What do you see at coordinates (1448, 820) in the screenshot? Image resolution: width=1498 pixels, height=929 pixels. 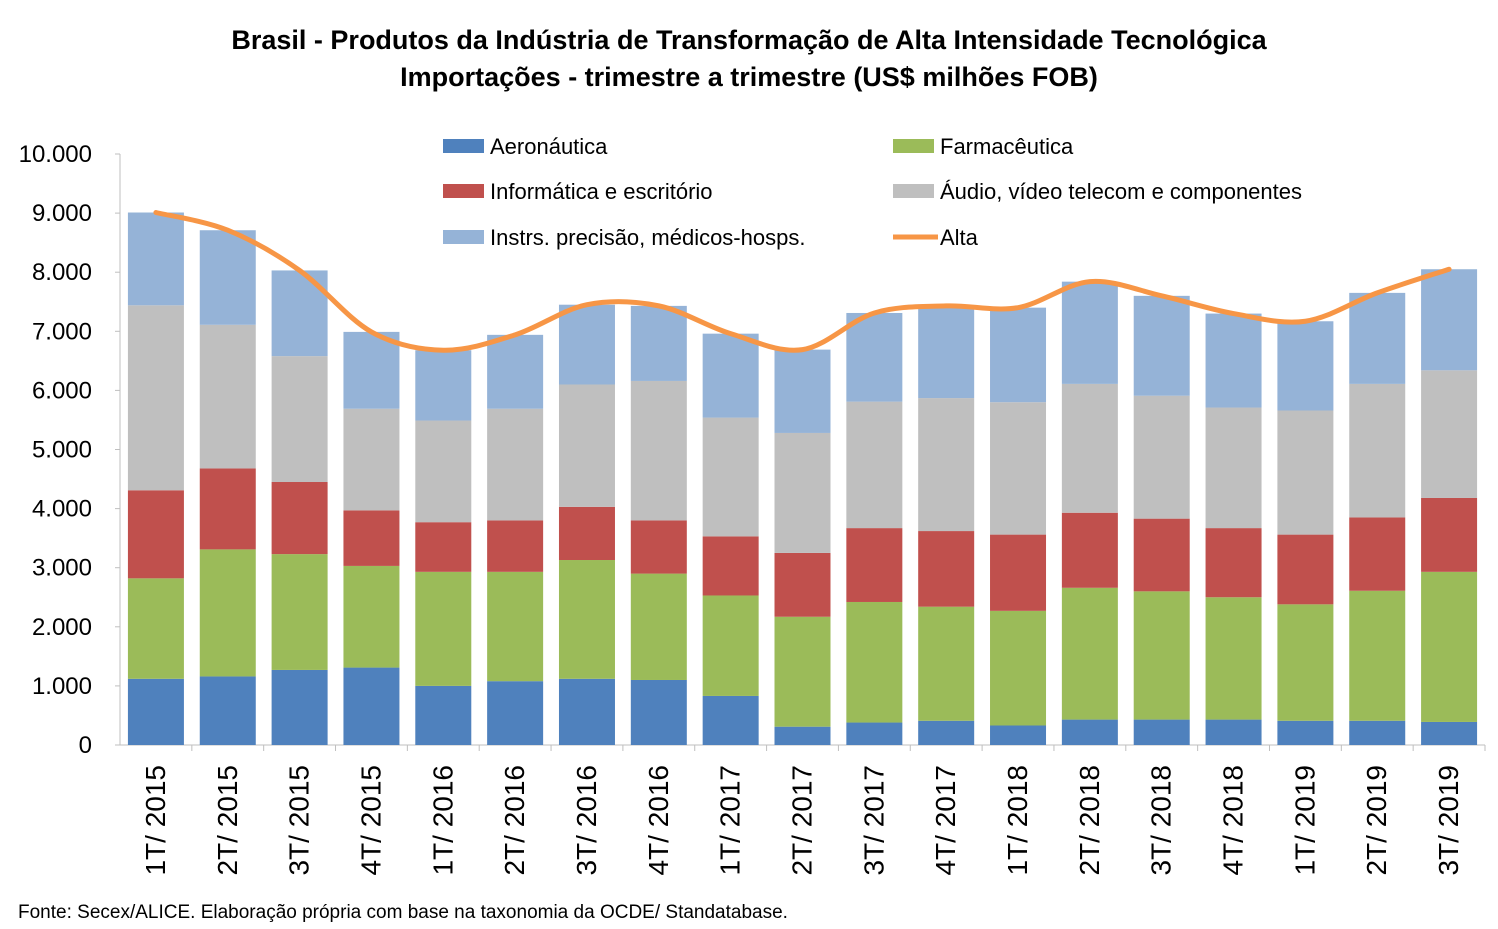 I see `x-tick-label: 3T/ 2019` at bounding box center [1448, 820].